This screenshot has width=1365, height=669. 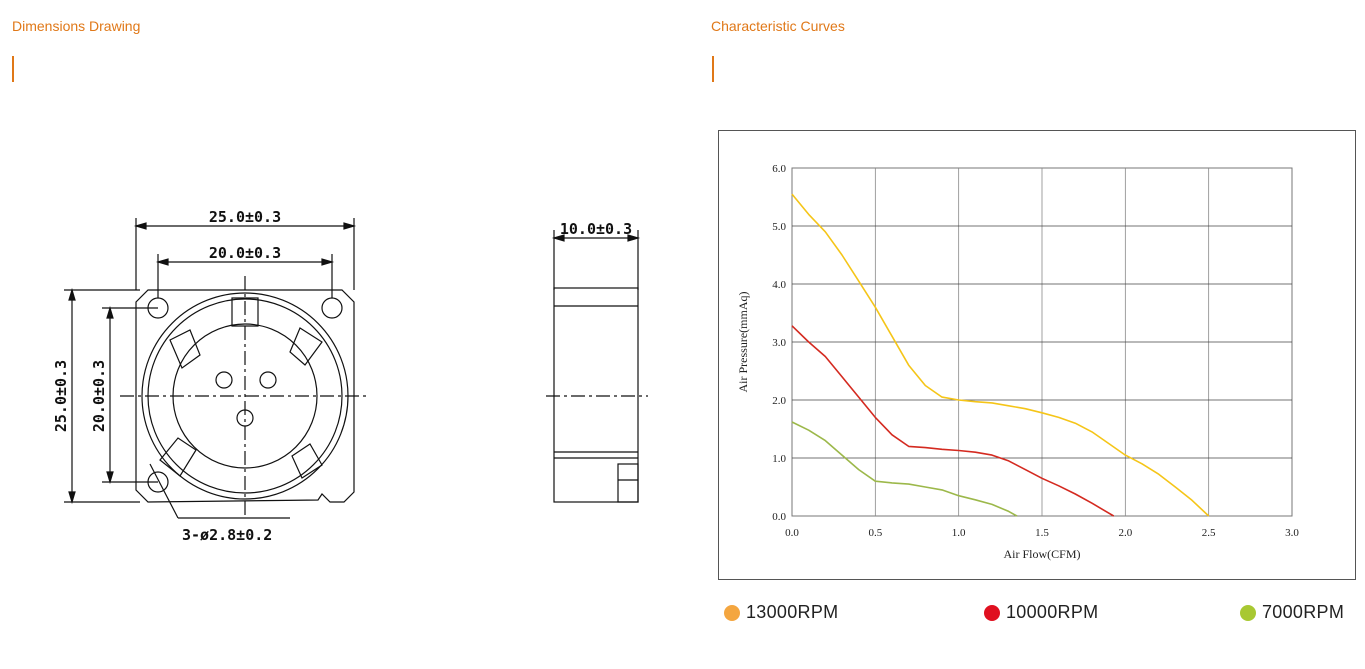 I want to click on x-tick-label: 0.0, so click(x=792, y=533).